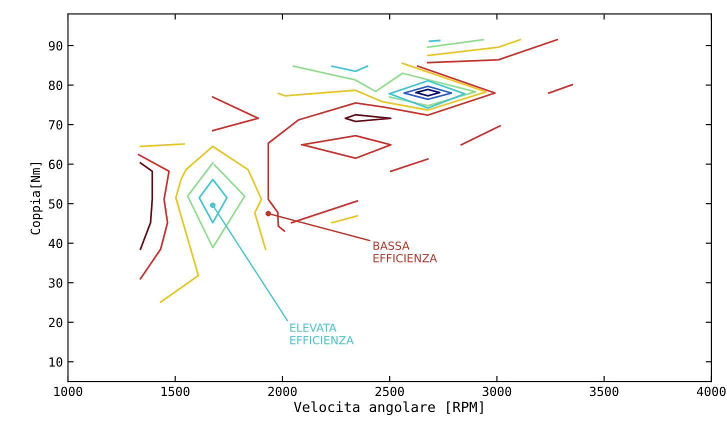 The width and height of the screenshot is (727, 423). What do you see at coordinates (55, 323) in the screenshot?
I see `y-tick-label: 20` at bounding box center [55, 323].